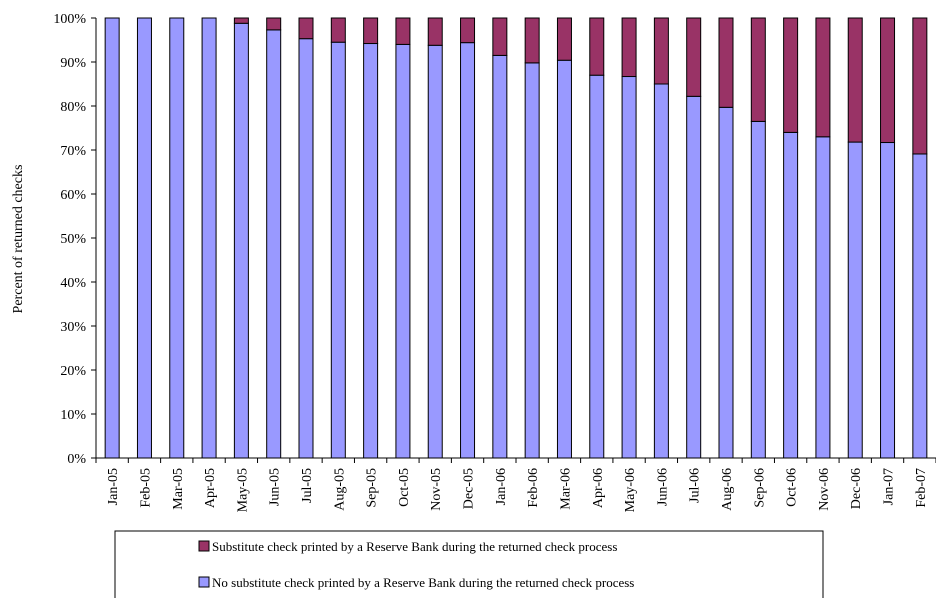 The height and width of the screenshot is (598, 936). I want to click on x-tick-label: Dec-06, so click(856, 488).